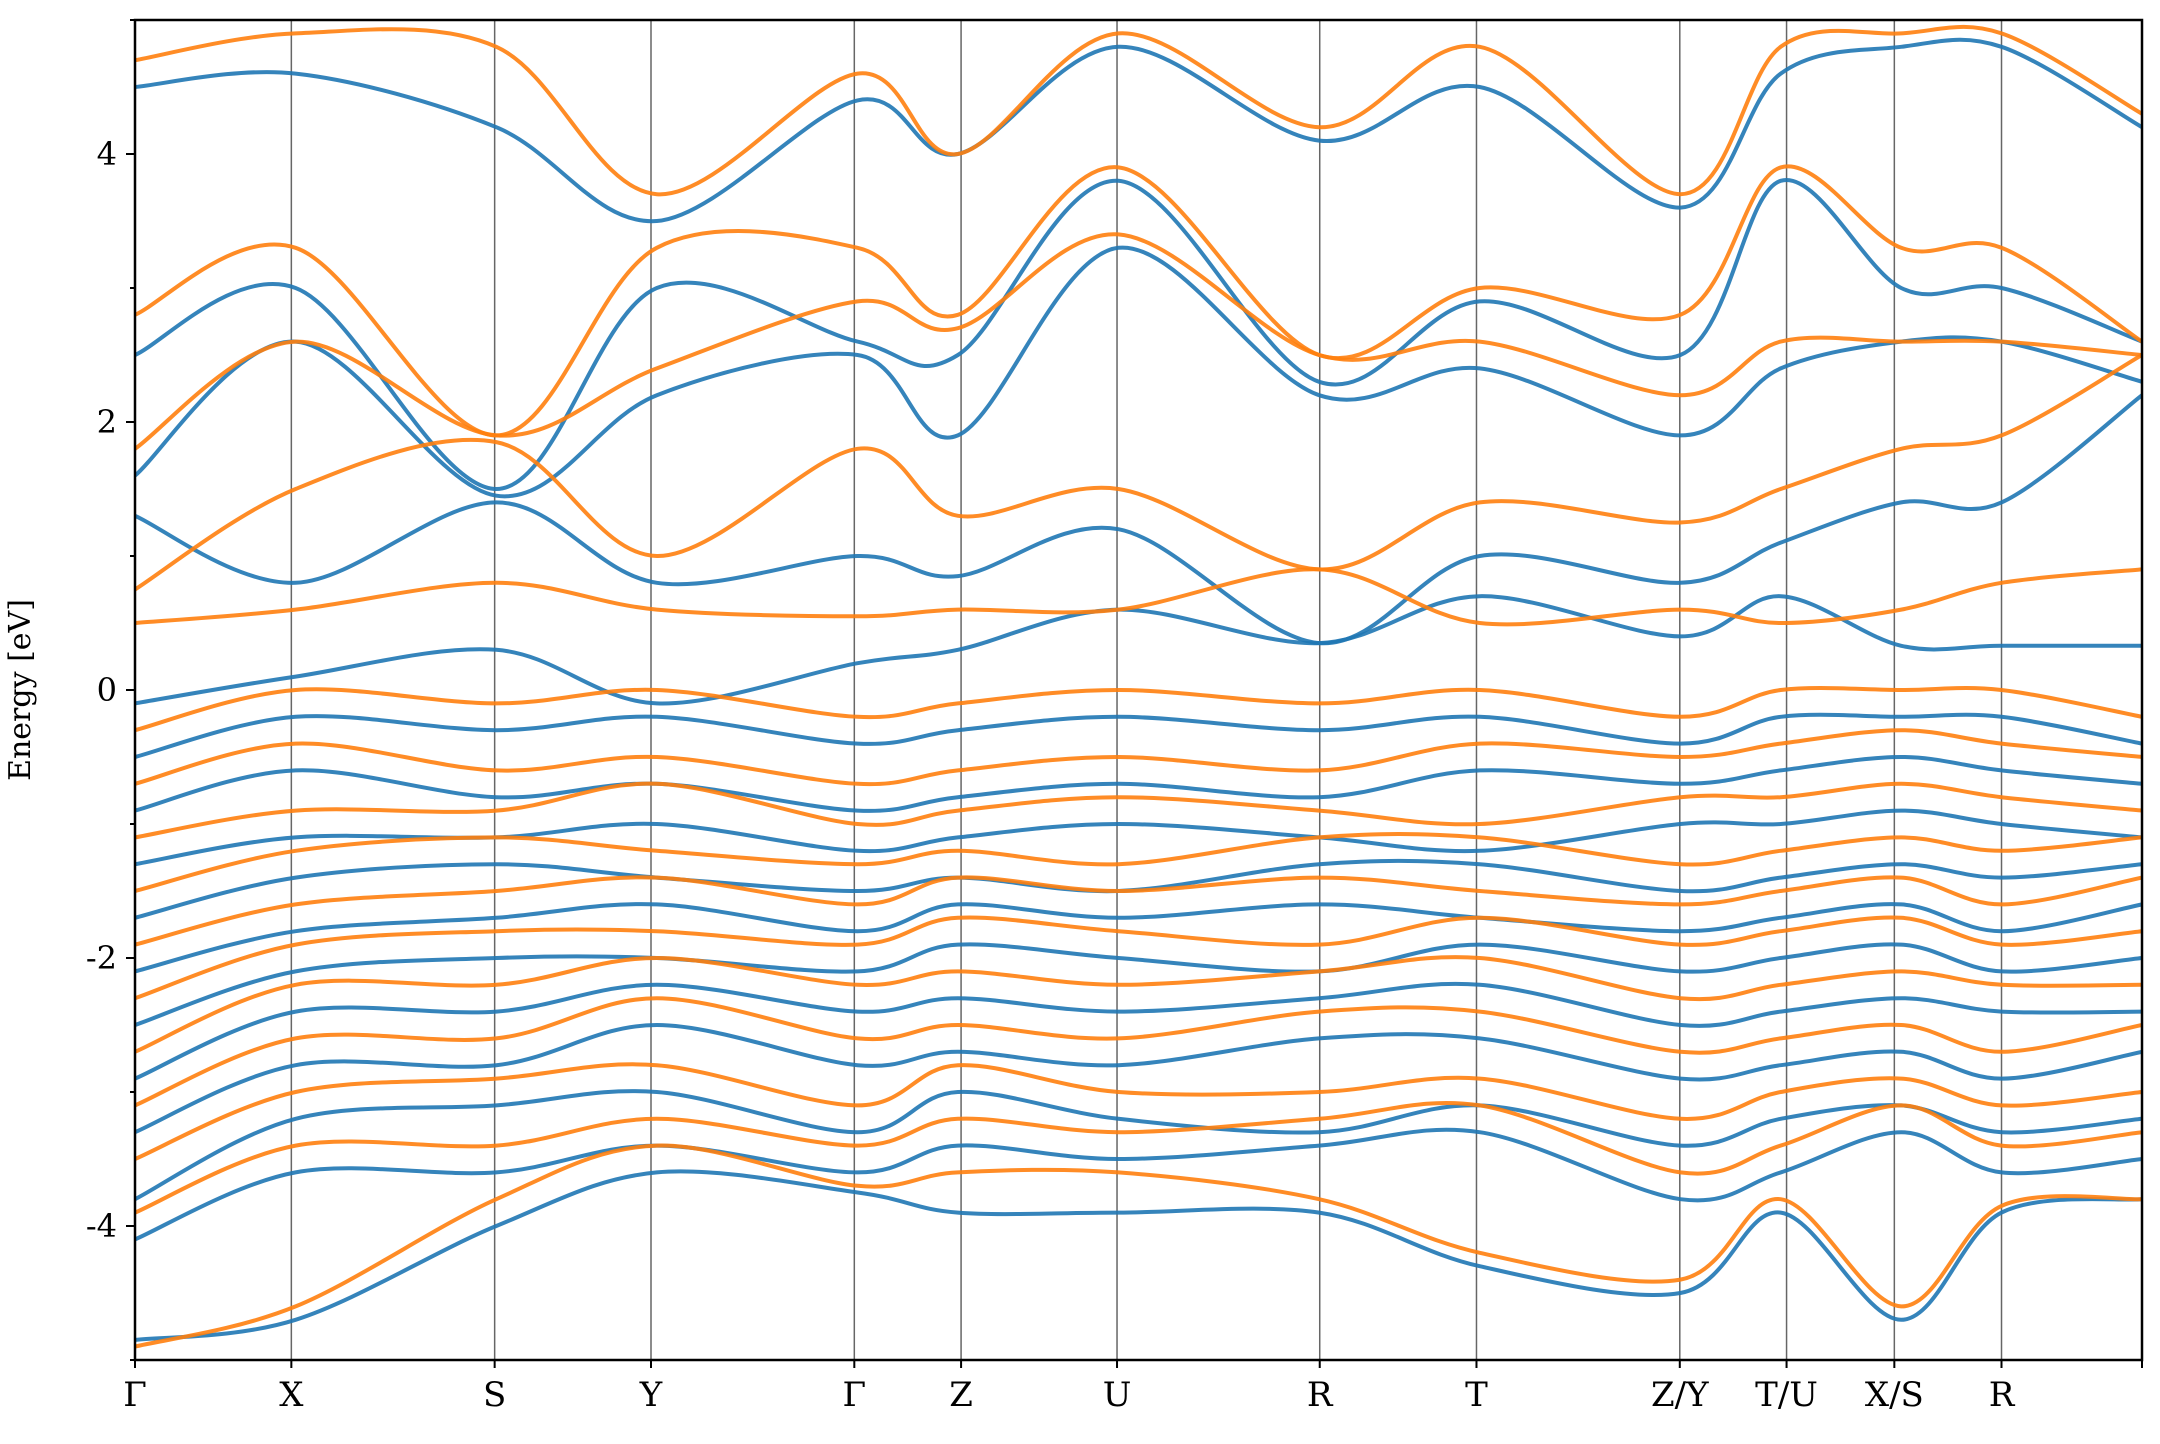  What do you see at coordinates (651, 1395) in the screenshot?
I see `x-tick-label: Y` at bounding box center [651, 1395].